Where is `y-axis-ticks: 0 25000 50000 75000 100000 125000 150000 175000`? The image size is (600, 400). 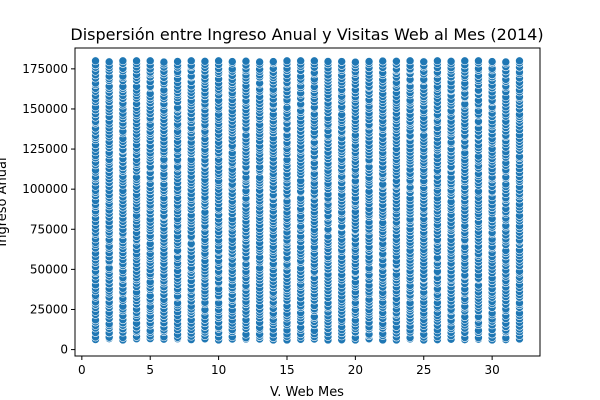 y-axis-ticks: 0 25000 50000 75000 100000 125000 150000 175000 is located at coordinates (48, 209).